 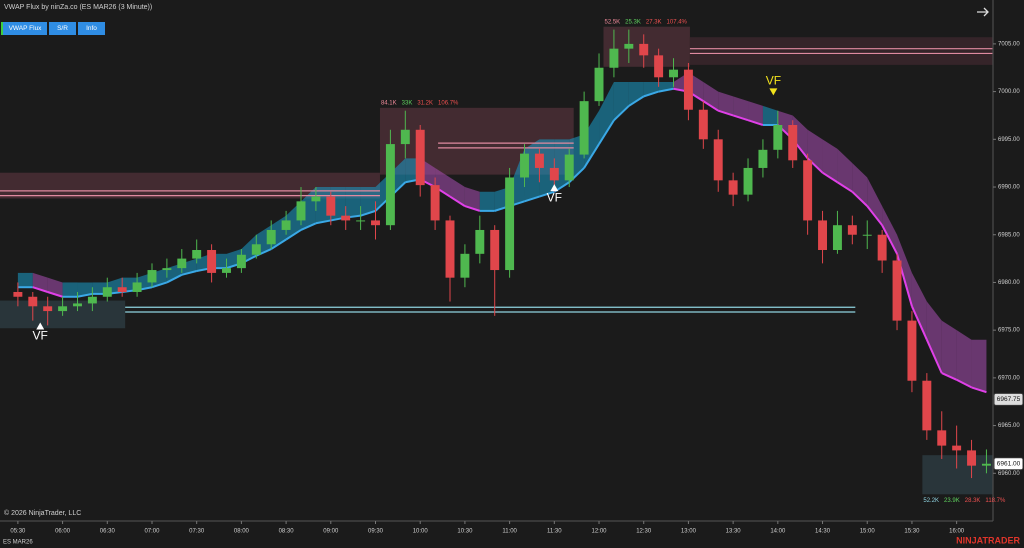 I want to click on price-marker-label: 6967.75, so click(x=1009, y=399).